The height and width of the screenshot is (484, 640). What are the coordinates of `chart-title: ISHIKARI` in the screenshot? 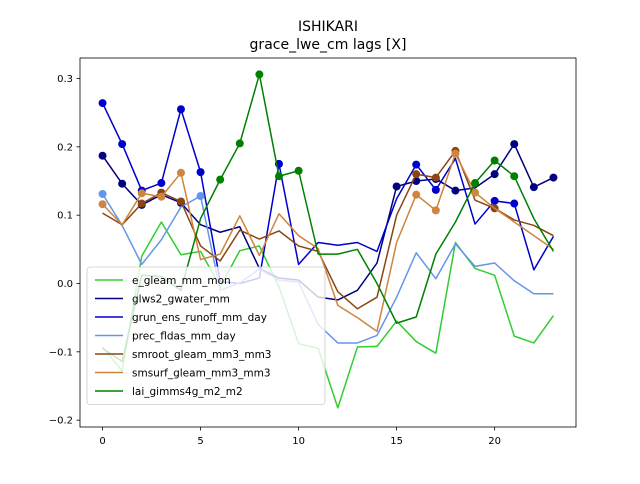 It's located at (328, 27).